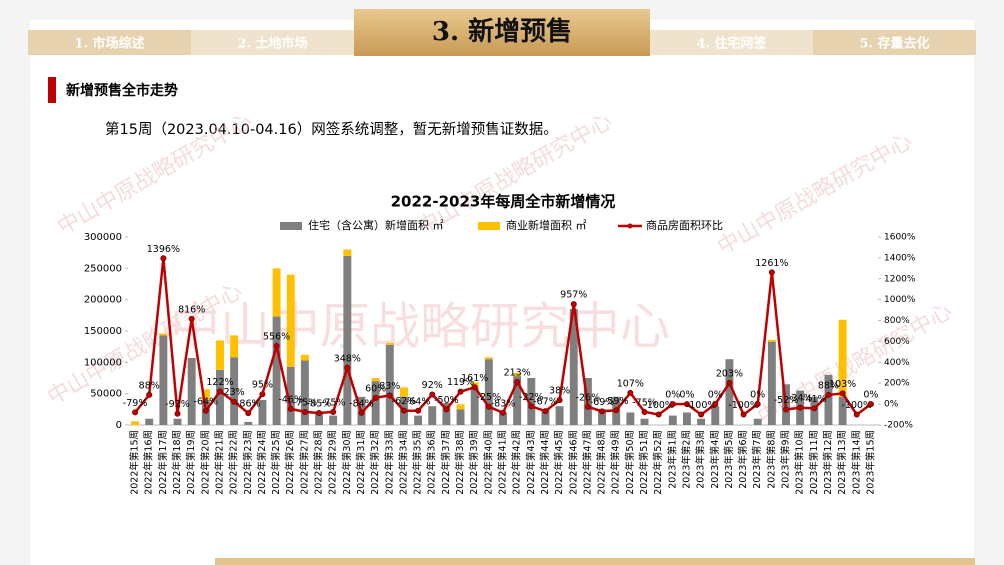 The image size is (1004, 565). I want to click on x-tick-label: 2022年第15周, so click(135, 462).